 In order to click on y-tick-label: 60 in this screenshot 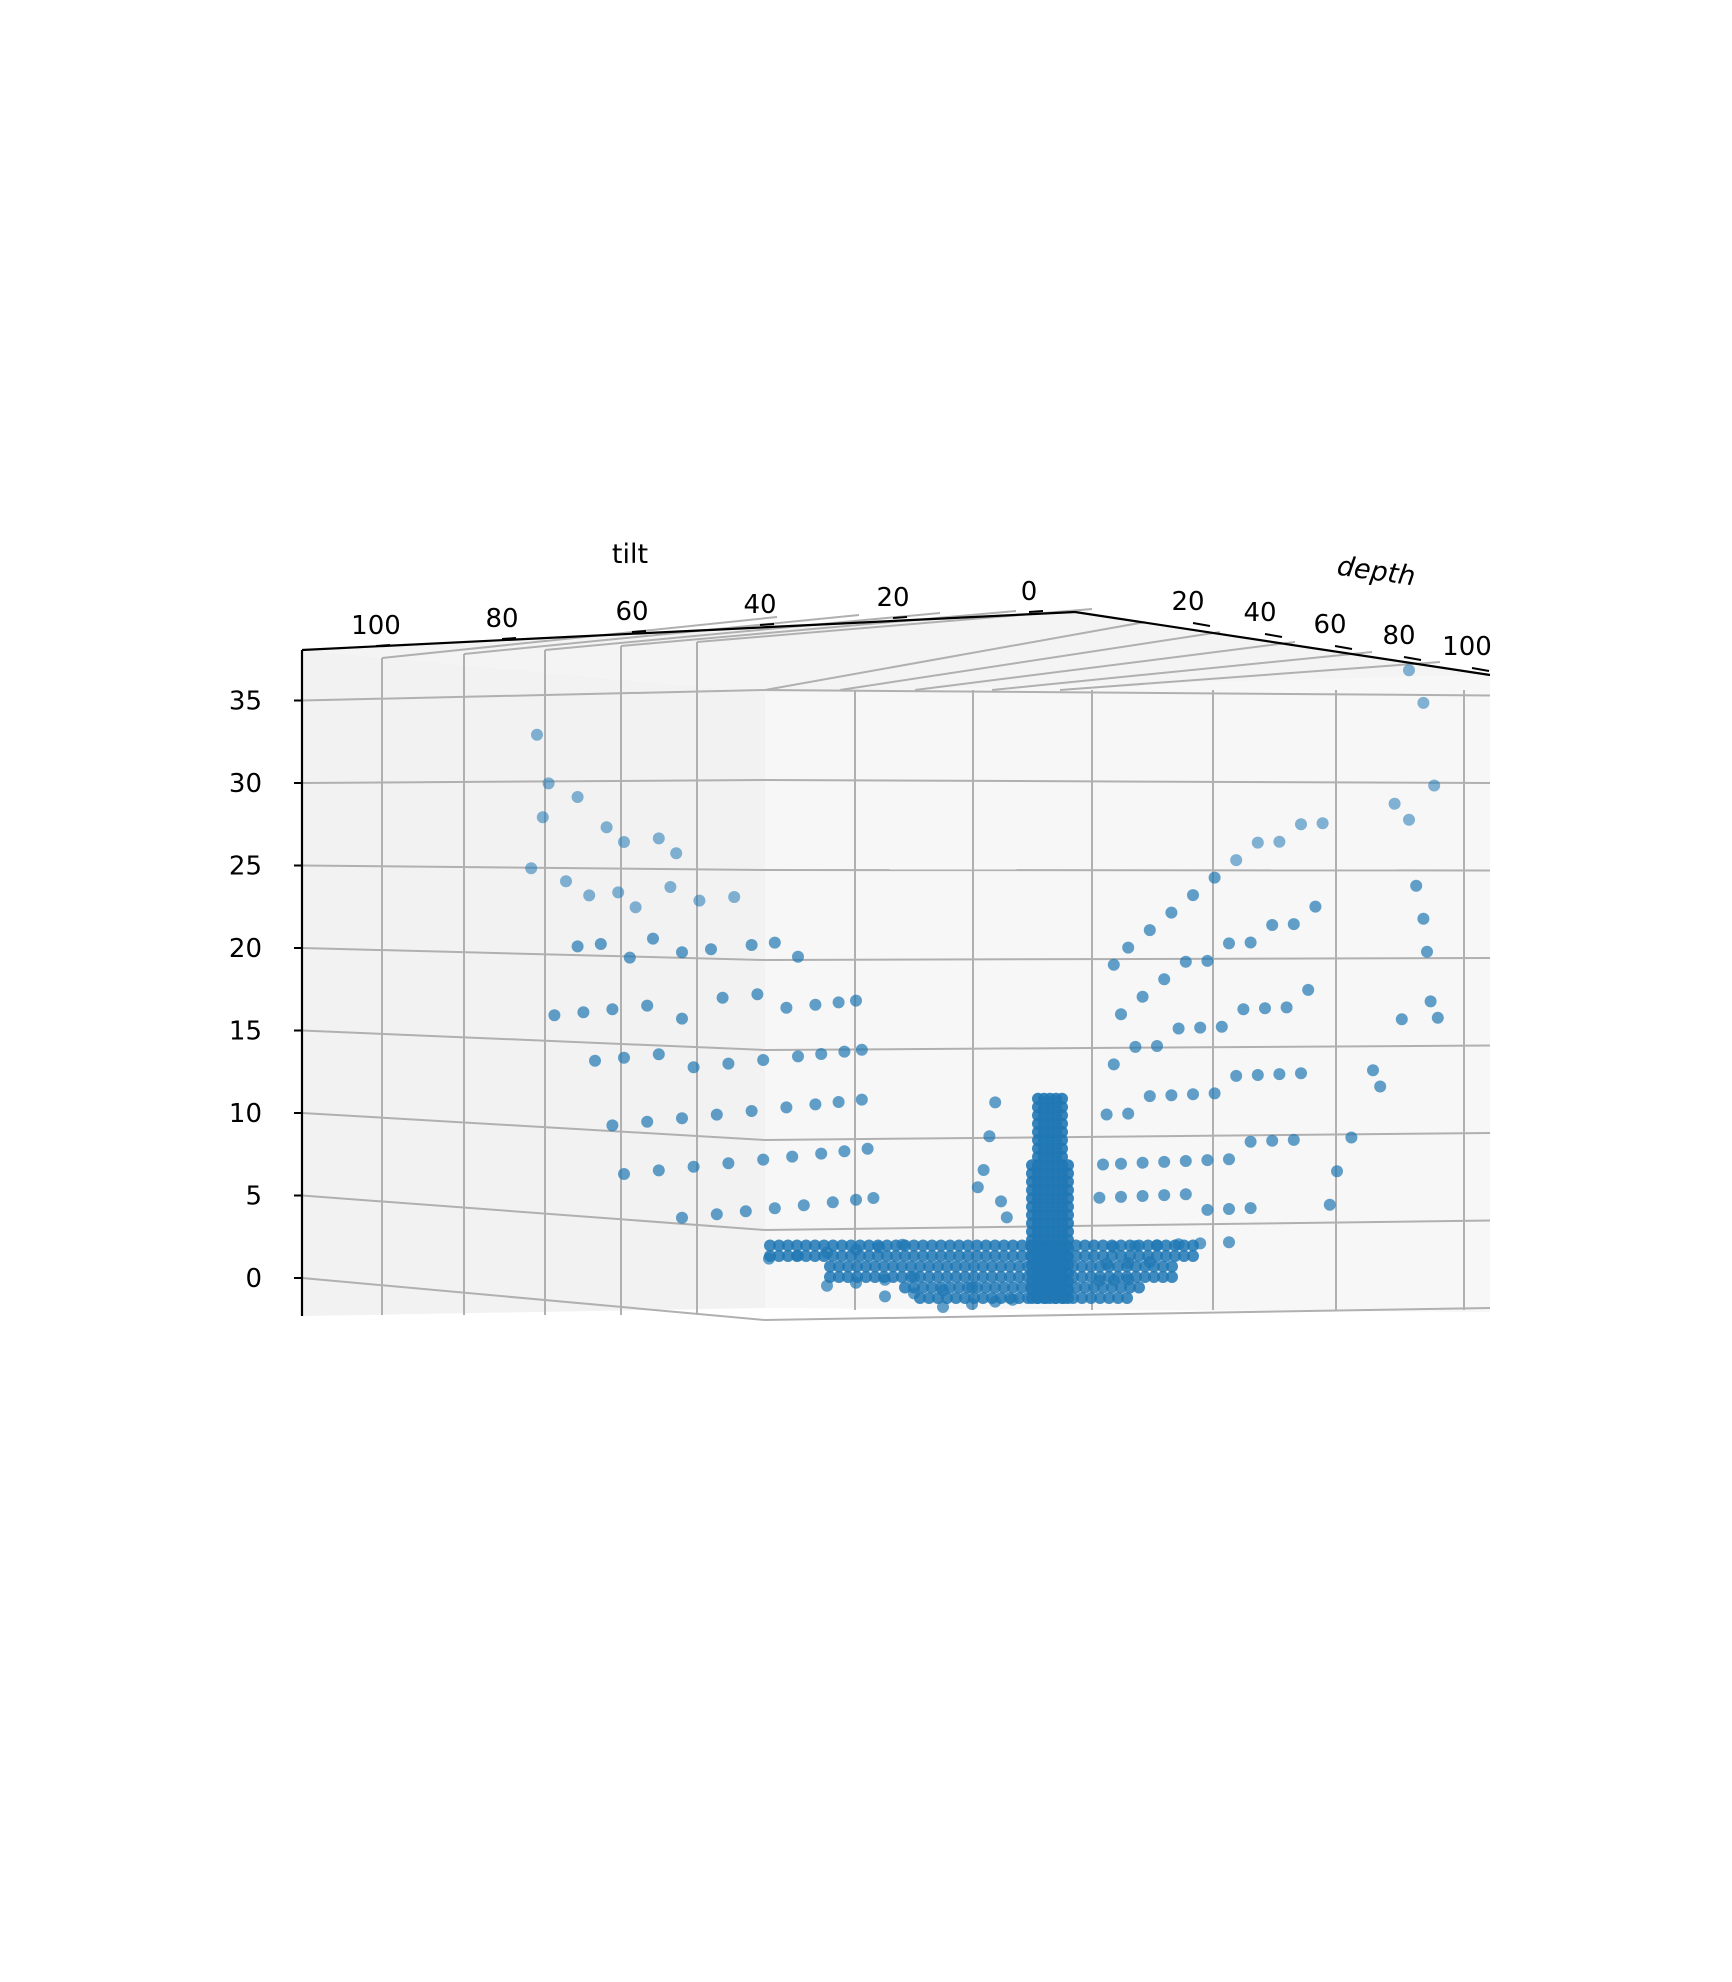, I will do `click(1329, 625)`.